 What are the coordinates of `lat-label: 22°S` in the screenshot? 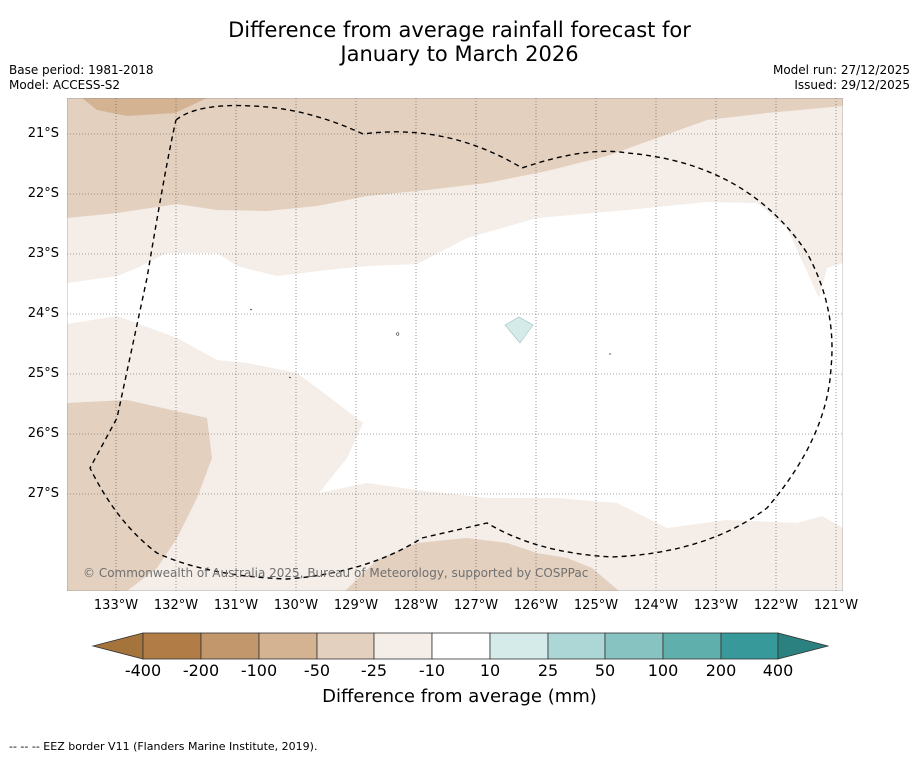 It's located at (43, 193).